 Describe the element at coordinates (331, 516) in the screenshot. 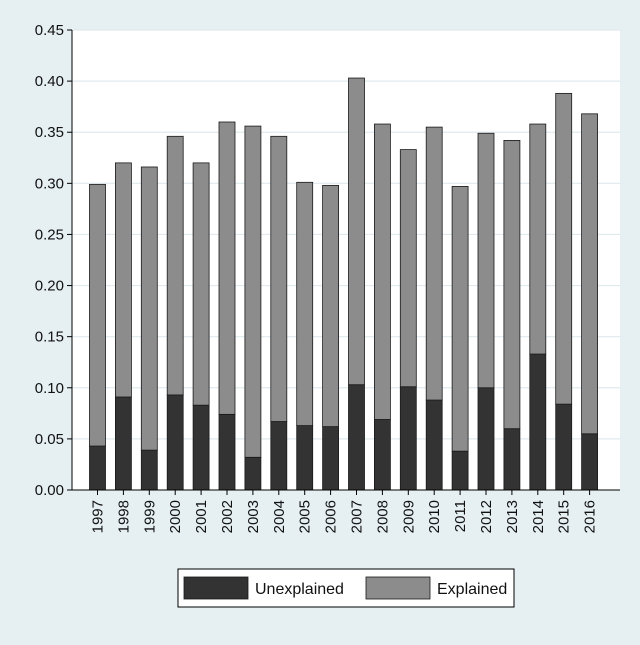

I see `x-tick-label: 2006` at that location.